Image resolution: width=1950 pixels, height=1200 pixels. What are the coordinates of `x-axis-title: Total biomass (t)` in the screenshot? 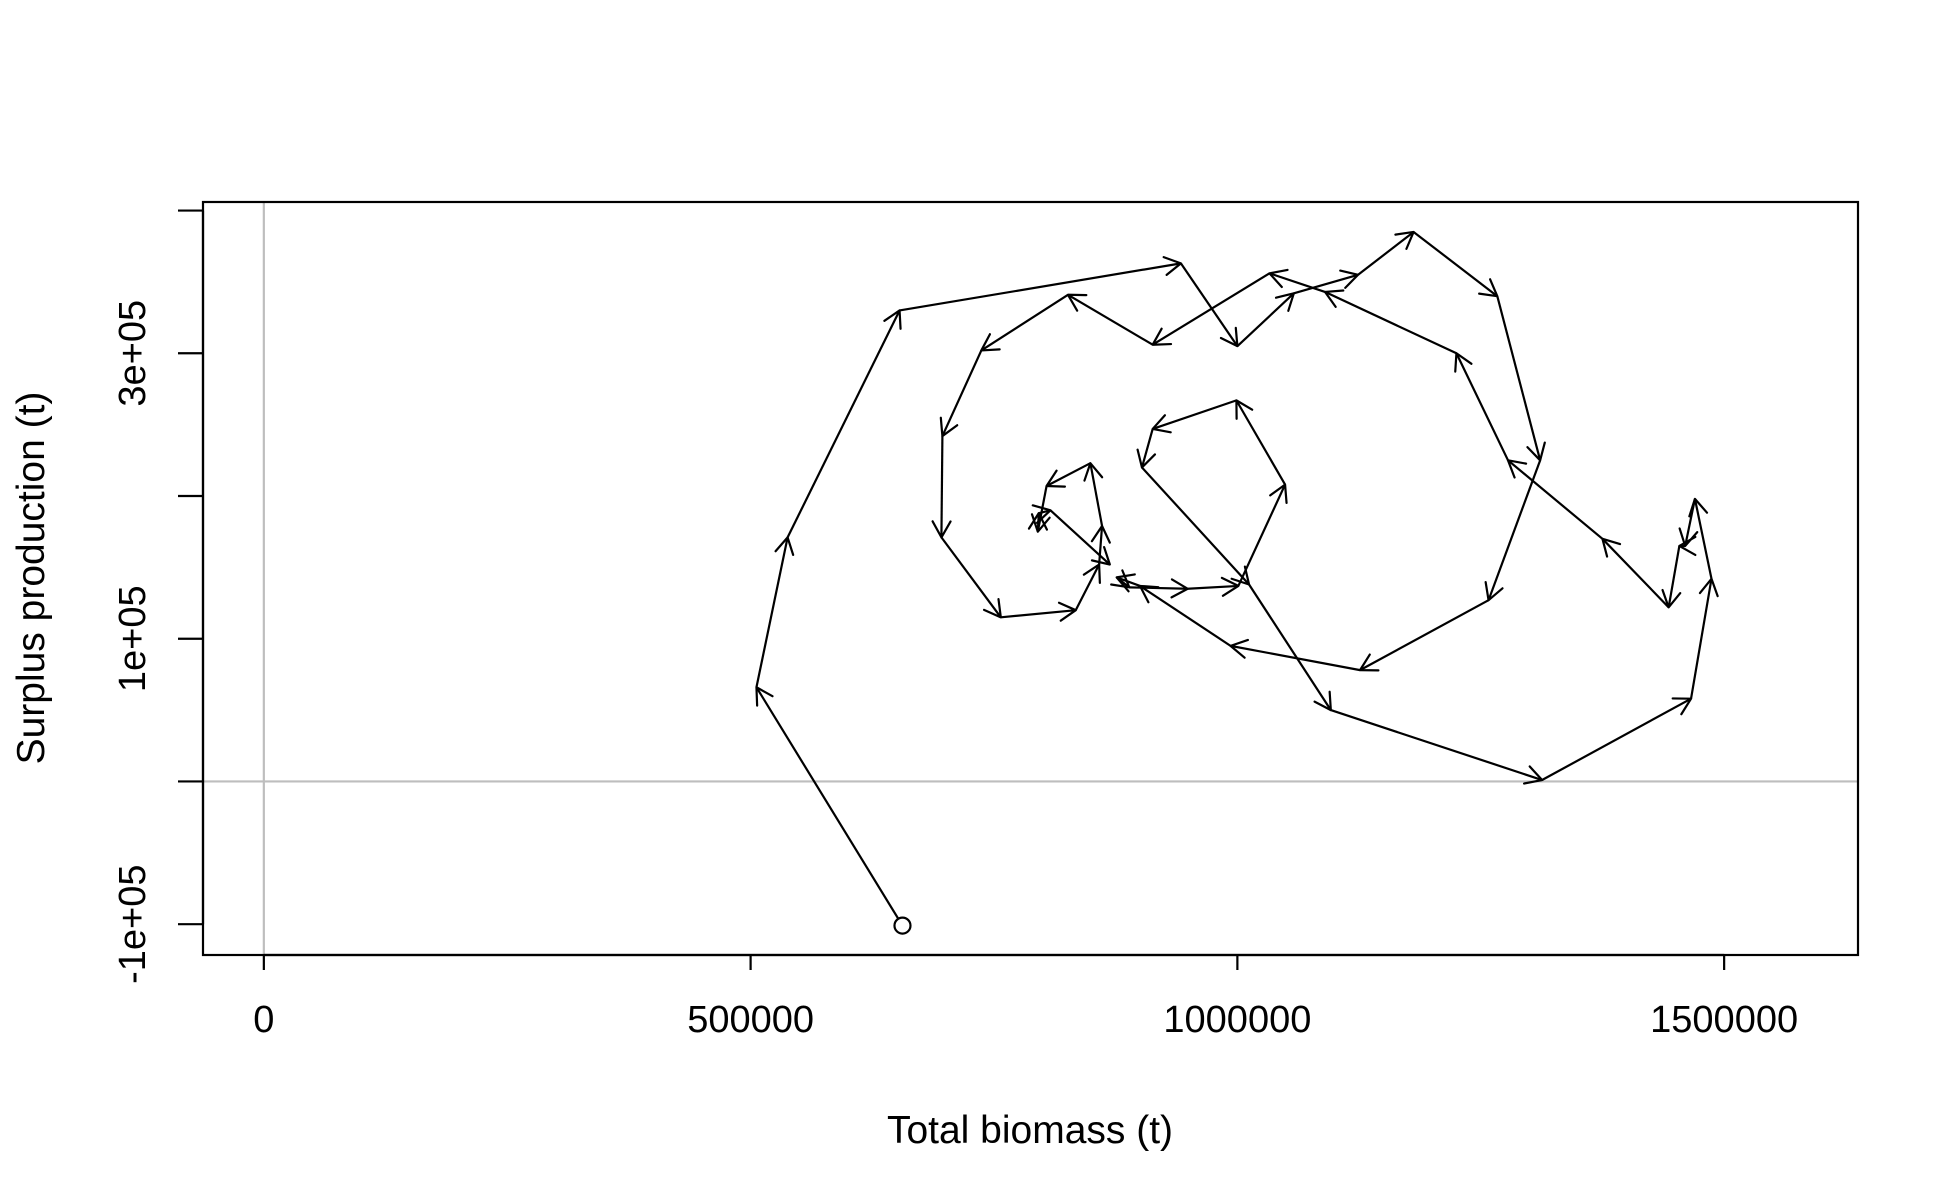 It's located at (1030, 1130).